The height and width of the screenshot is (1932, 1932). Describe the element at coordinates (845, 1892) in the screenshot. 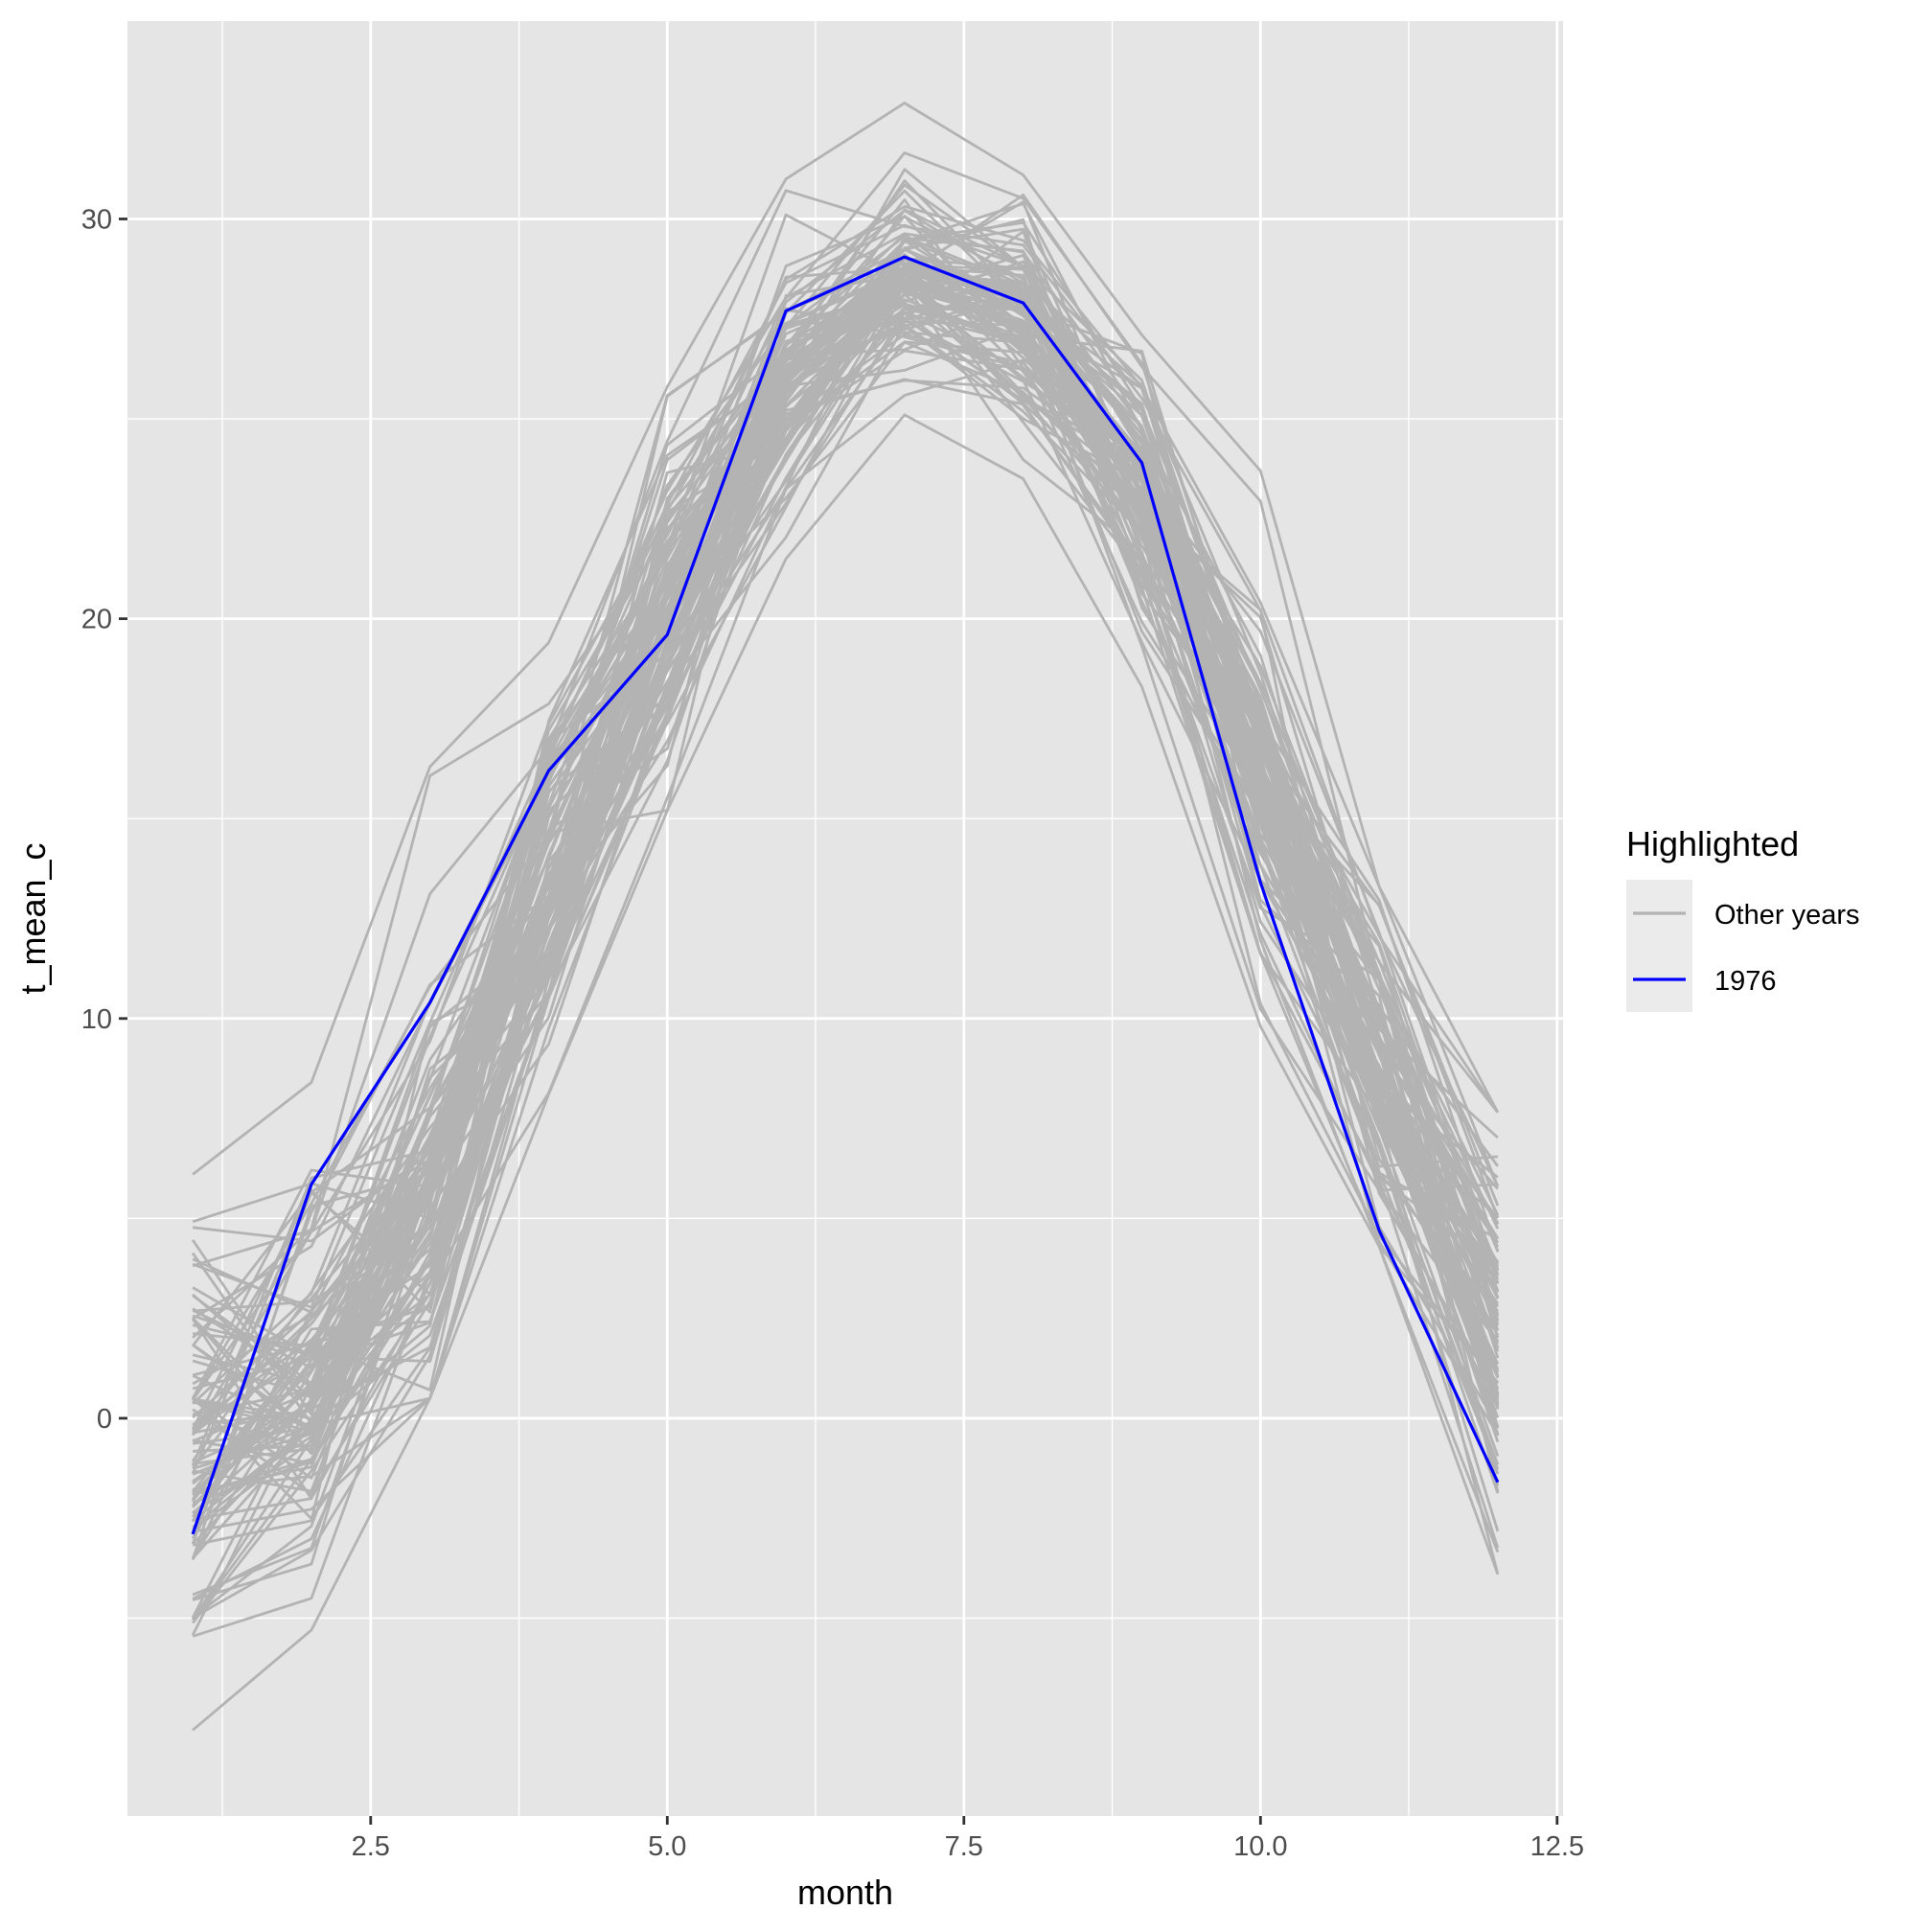

I see `x-axis-title: month` at that location.